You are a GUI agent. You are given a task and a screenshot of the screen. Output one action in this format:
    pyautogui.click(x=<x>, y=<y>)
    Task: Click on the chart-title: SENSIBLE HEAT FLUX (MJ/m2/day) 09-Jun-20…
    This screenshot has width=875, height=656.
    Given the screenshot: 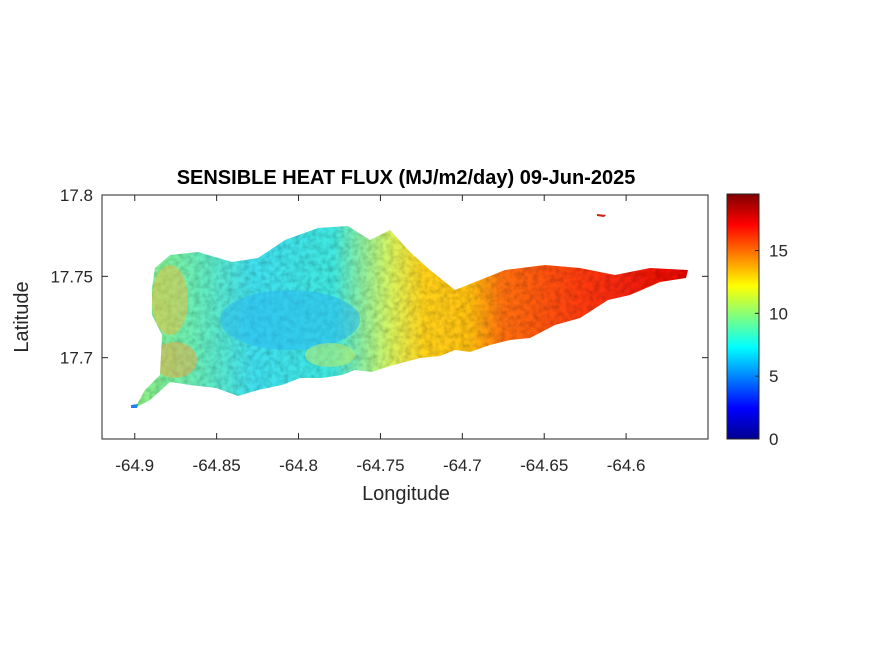 What is the action you would take?
    pyautogui.click(x=406, y=178)
    